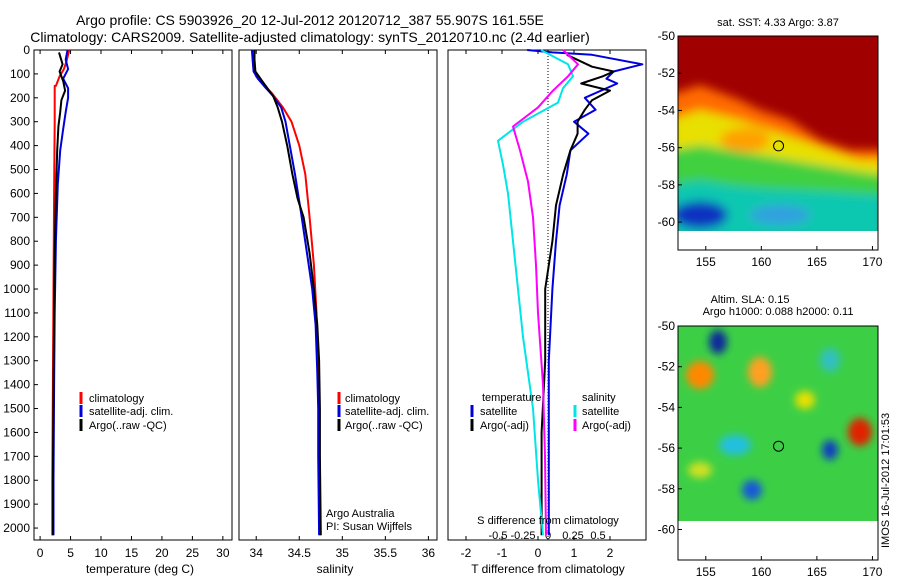 This screenshot has width=900, height=580. I want to click on sst-map-ticks: 155 160 165 170 -50 -52 -54 -56 -58 -60, so click(770, 149).